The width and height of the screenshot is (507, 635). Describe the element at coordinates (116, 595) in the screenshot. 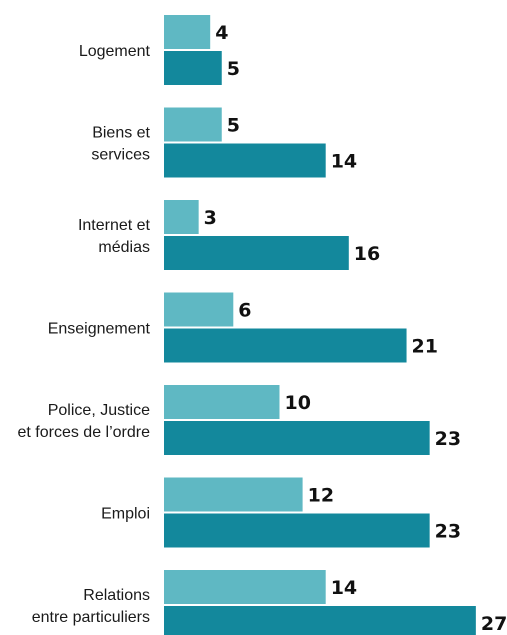

I see `category-label: Relations` at that location.